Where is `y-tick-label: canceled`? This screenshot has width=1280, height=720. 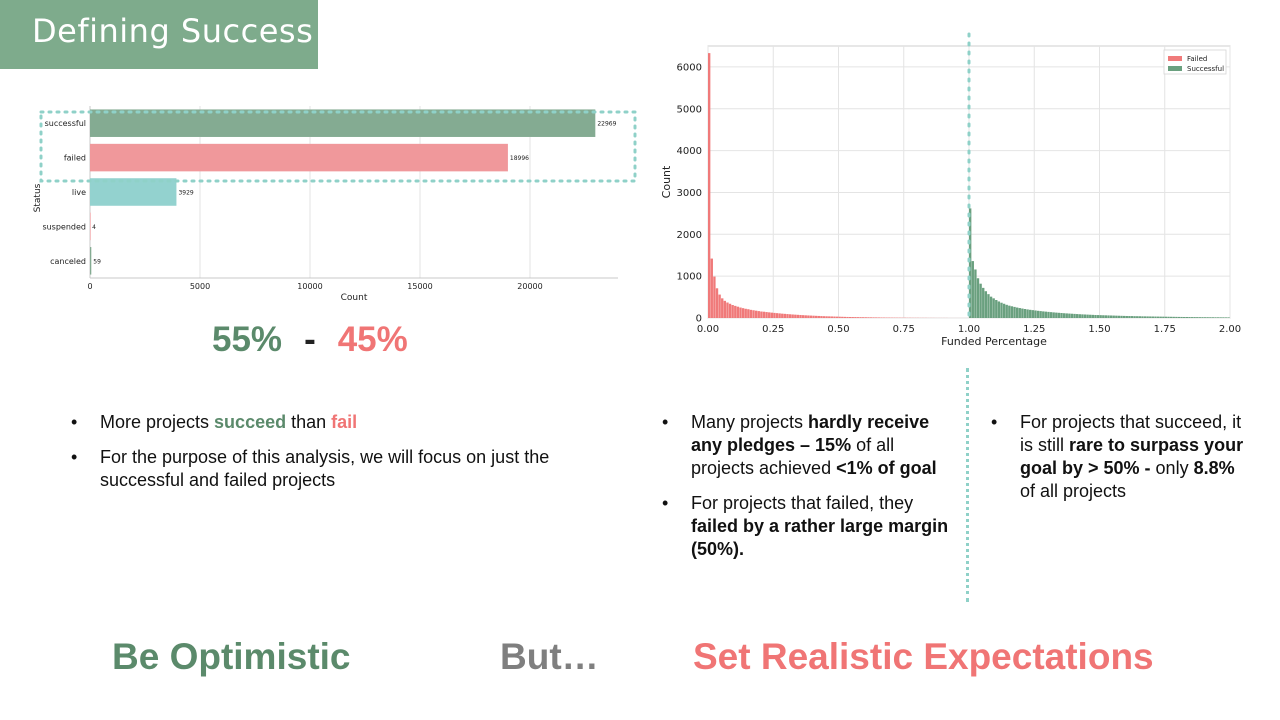
y-tick-label: canceled is located at coordinates (68, 261).